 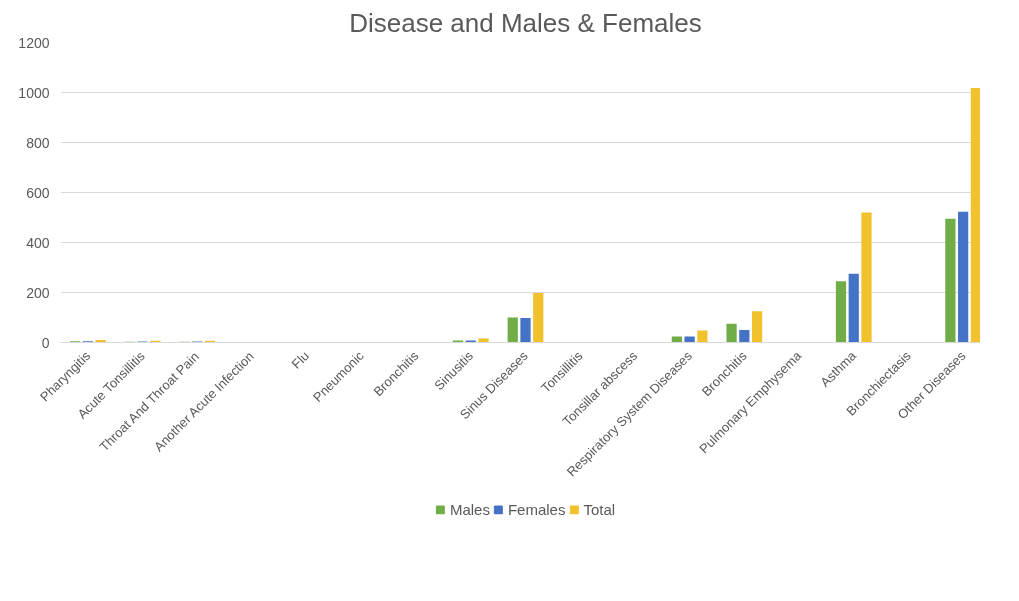 I want to click on y-tick-label: 800, so click(x=38, y=142).